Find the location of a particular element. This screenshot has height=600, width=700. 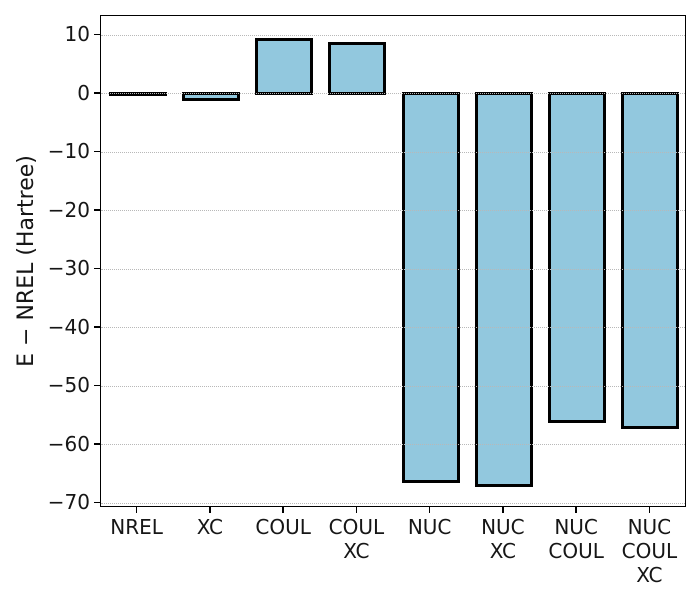

y-tick-label: −50 is located at coordinates (68, 385).